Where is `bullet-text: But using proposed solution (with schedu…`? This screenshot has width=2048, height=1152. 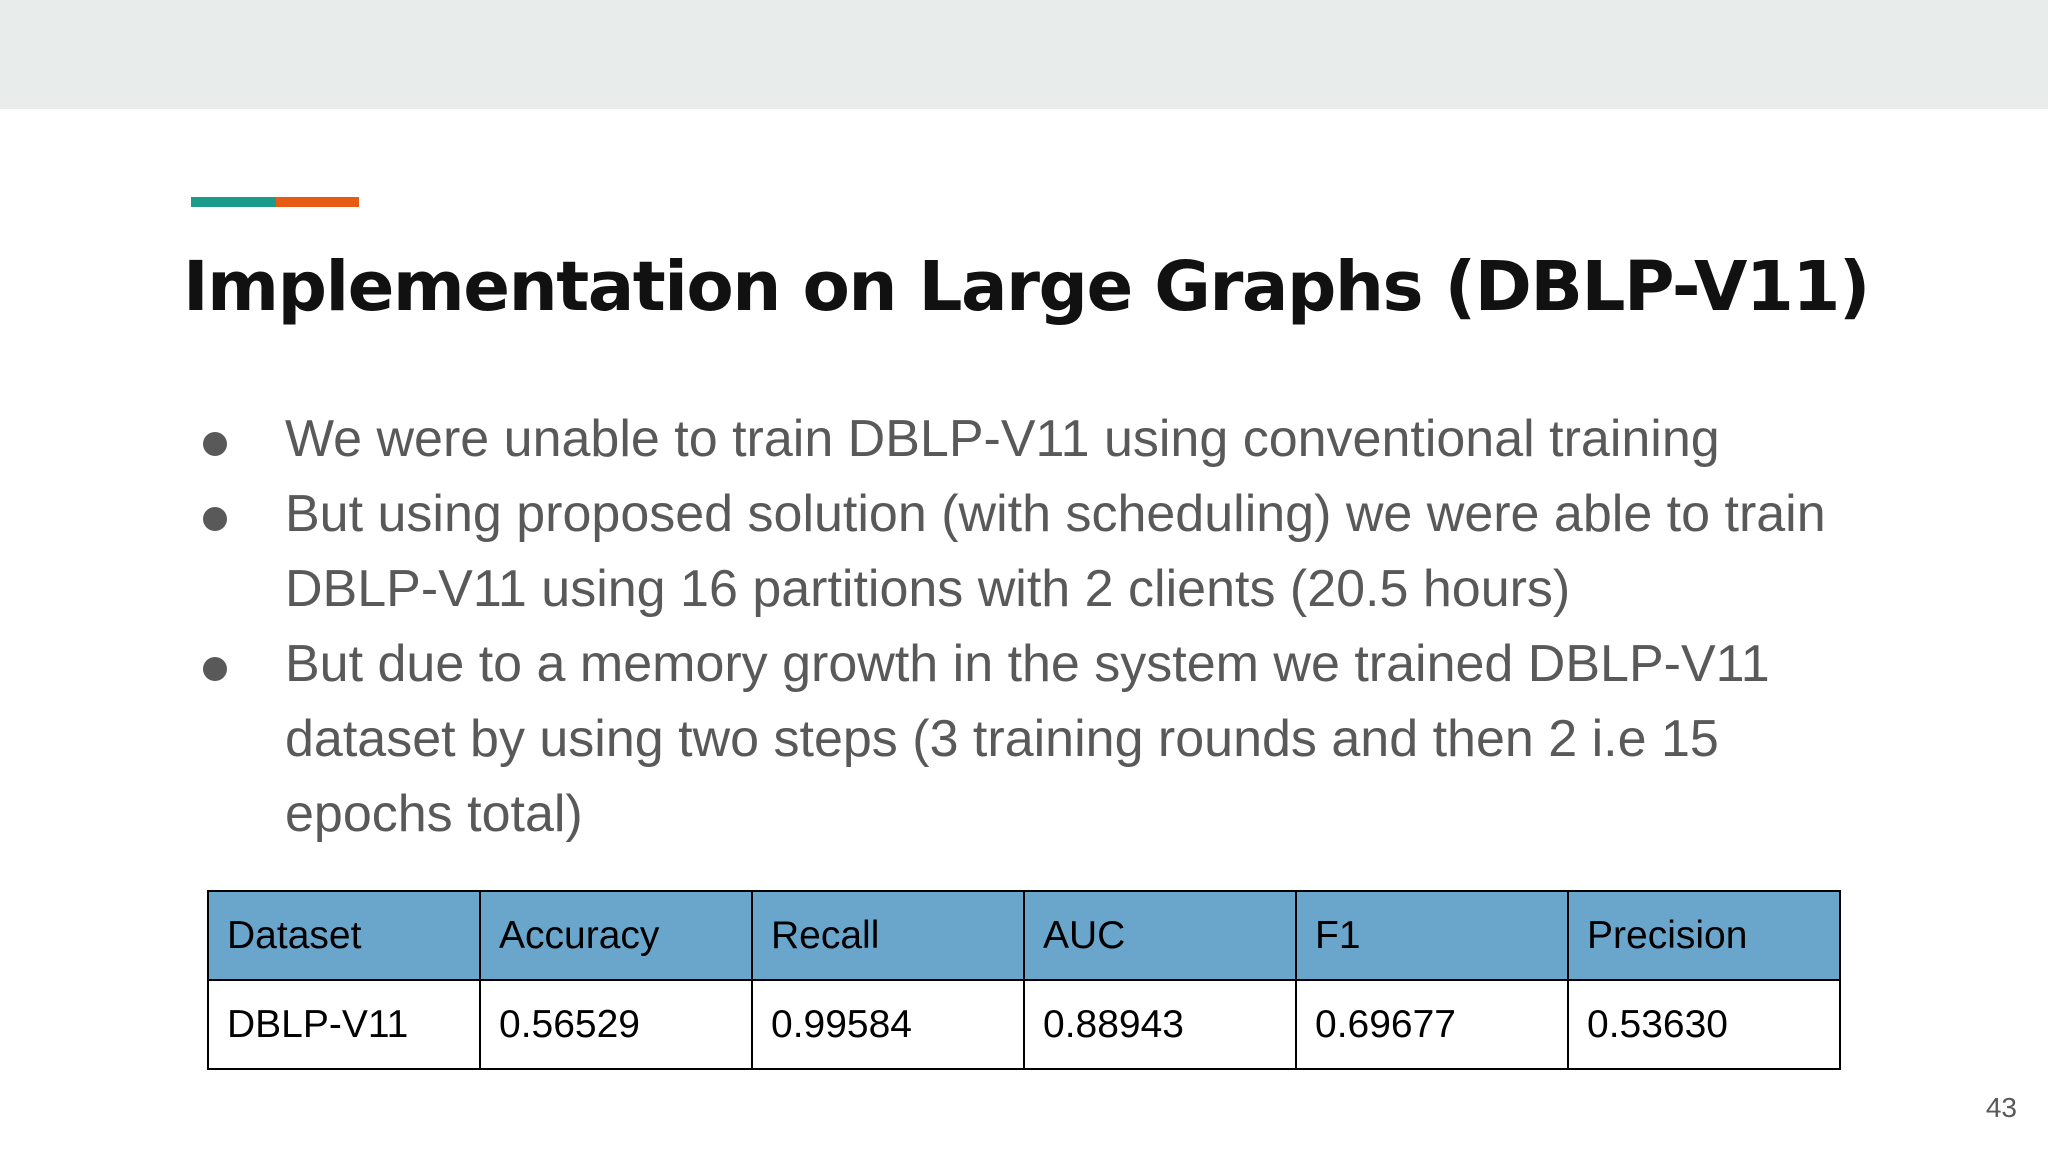
bullet-text: But using proposed solution (with schedu… is located at coordinates (1055, 551).